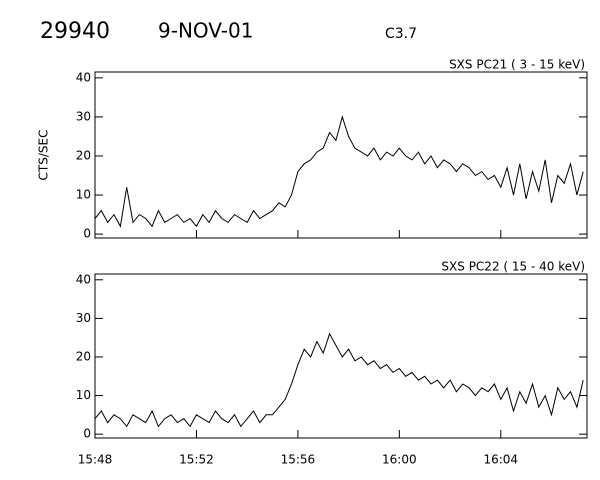  I want to click on x-tick-label: 16:04, so click(500, 460).